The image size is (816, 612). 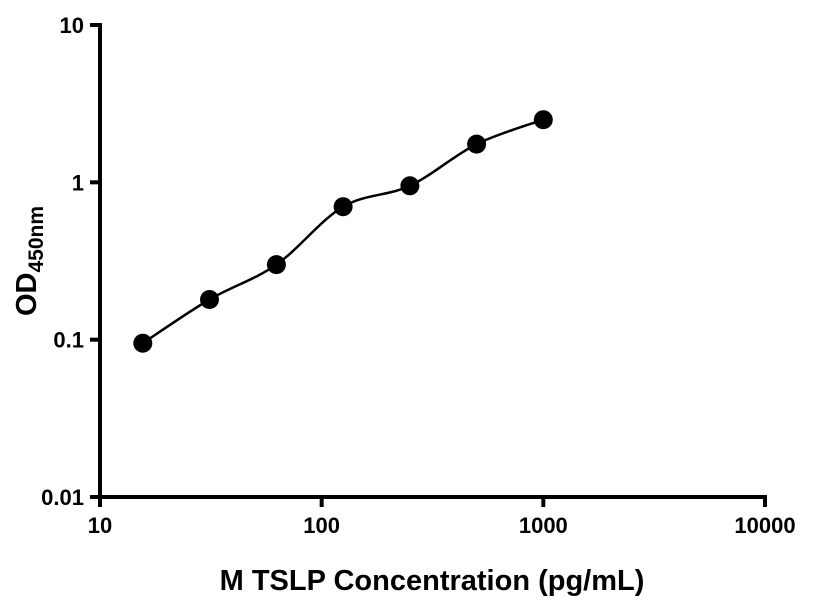 I want to click on x-tick-label: 100, so click(x=321, y=525).